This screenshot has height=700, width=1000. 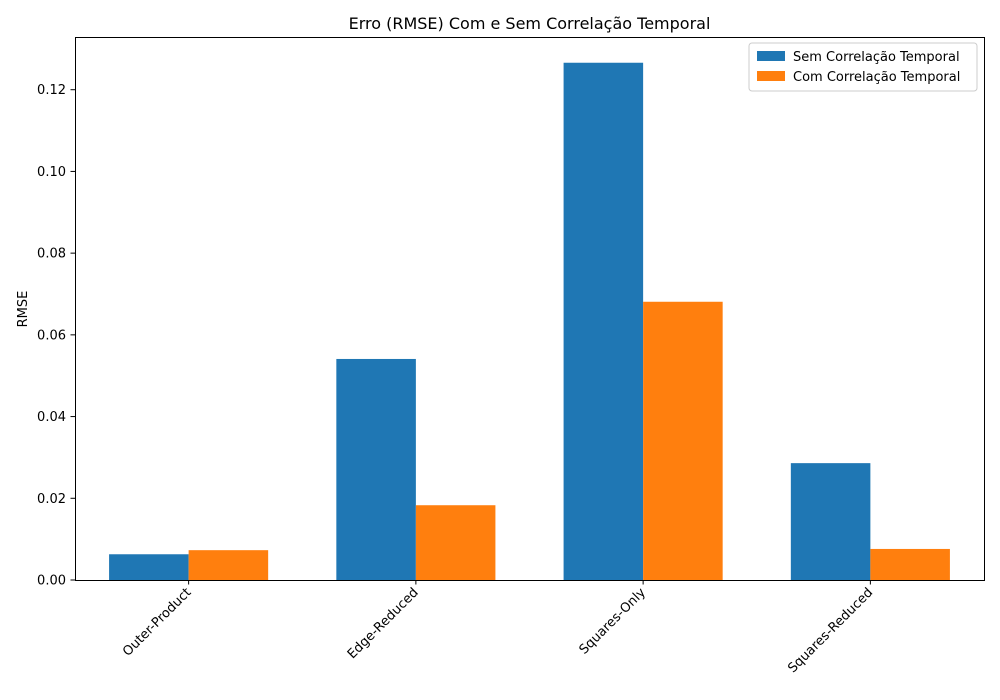 I want to click on y-tick-label: 0.04, so click(x=51, y=417).